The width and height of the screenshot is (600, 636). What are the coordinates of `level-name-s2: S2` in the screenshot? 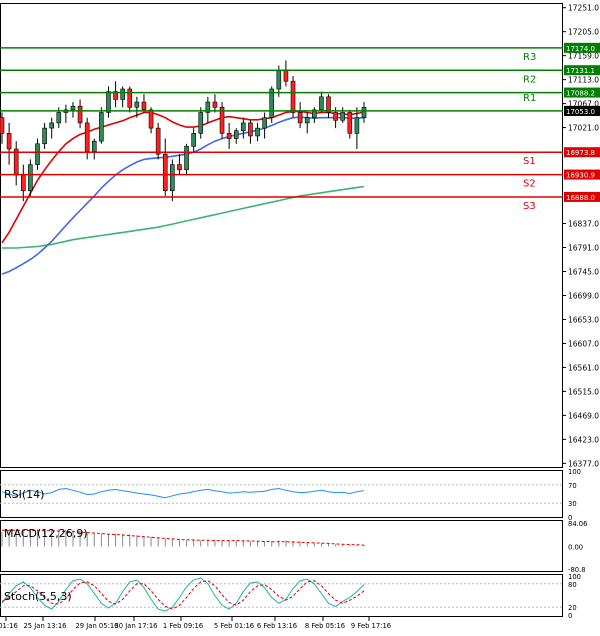 It's located at (529, 184).